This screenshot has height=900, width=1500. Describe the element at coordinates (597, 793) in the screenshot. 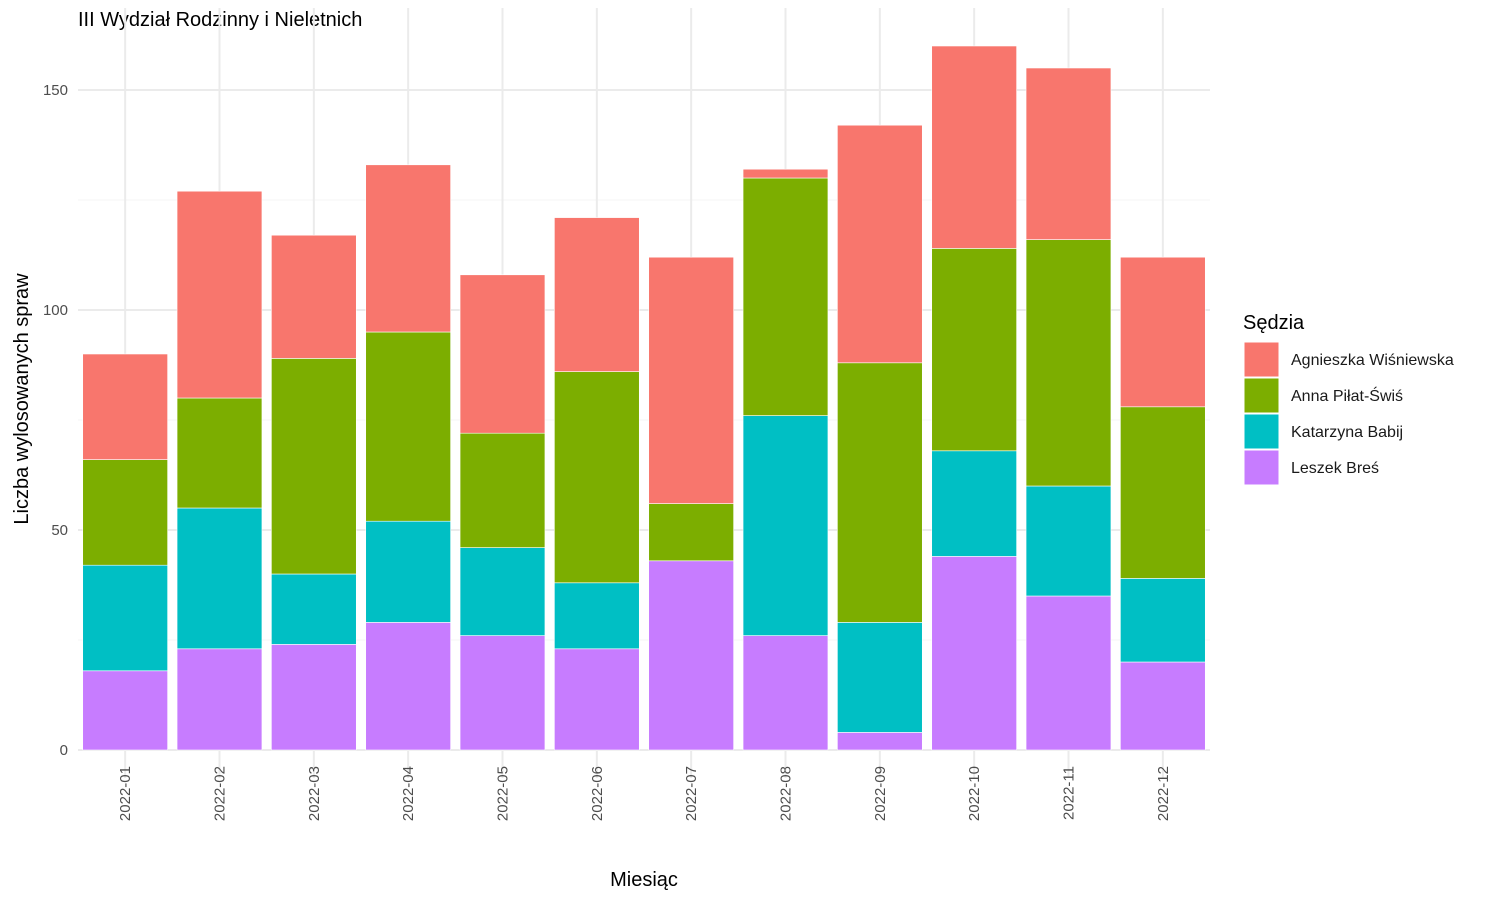

I see `x-tick-label: 2022-06` at that location.